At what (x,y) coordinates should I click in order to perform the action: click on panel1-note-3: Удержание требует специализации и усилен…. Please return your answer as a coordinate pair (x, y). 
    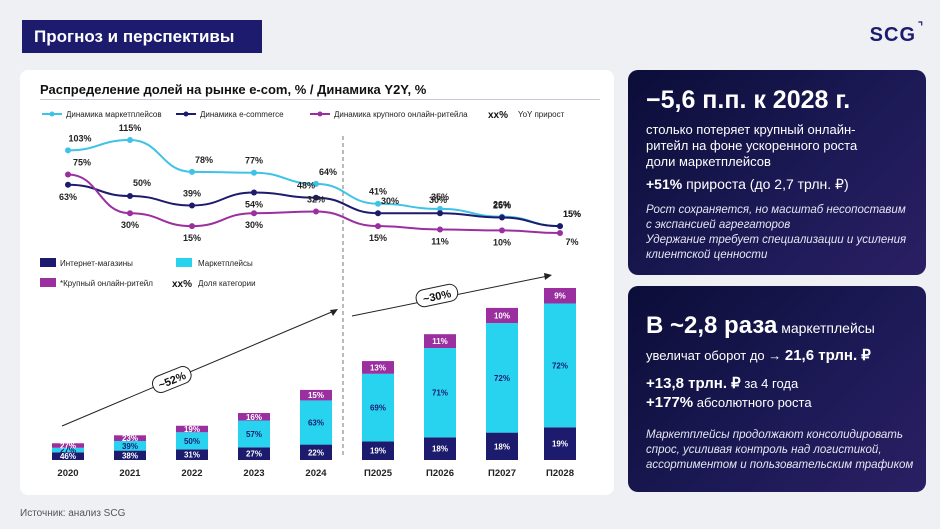
    Looking at the image, I should click on (776, 240).